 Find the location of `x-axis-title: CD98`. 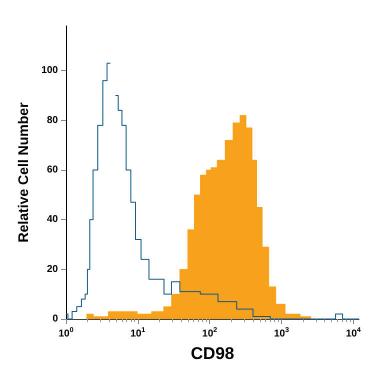

x-axis-title: CD98 is located at coordinates (212, 353).